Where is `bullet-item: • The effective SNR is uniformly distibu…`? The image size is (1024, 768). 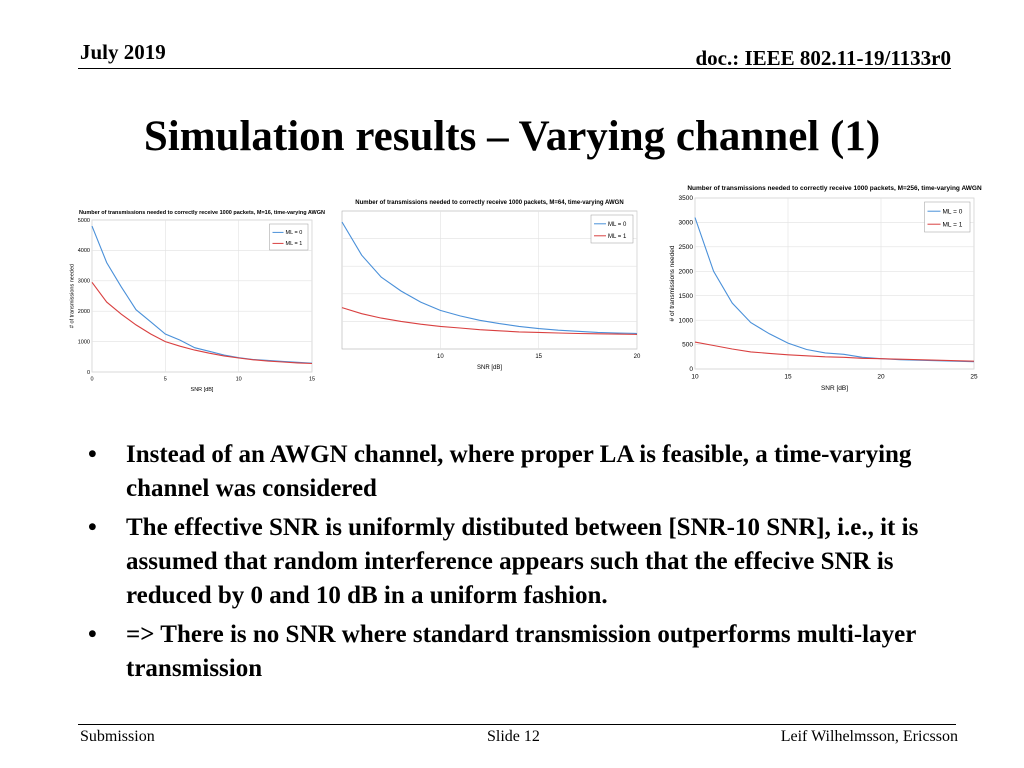
bullet-item: • The effective SNR is uniformly distibu… is located at coordinates (526, 562).